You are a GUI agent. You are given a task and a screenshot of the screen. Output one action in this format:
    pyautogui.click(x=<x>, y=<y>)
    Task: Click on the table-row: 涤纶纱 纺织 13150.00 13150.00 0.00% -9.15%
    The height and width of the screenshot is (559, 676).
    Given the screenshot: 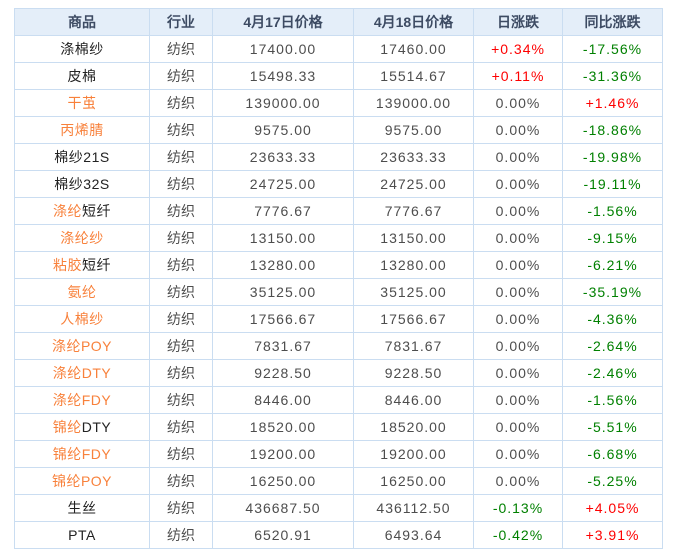 What is the action you would take?
    pyautogui.click(x=338, y=238)
    